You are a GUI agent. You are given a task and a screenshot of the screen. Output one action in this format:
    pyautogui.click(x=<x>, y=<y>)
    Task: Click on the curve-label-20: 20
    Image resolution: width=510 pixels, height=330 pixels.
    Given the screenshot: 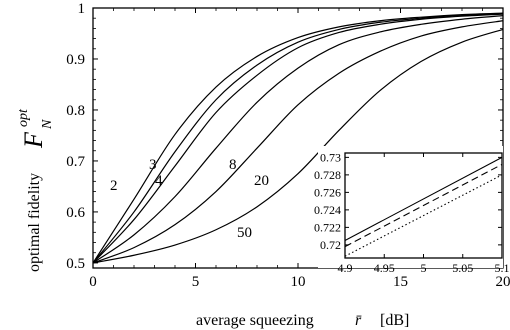 What is the action you would take?
    pyautogui.click(x=261, y=181)
    